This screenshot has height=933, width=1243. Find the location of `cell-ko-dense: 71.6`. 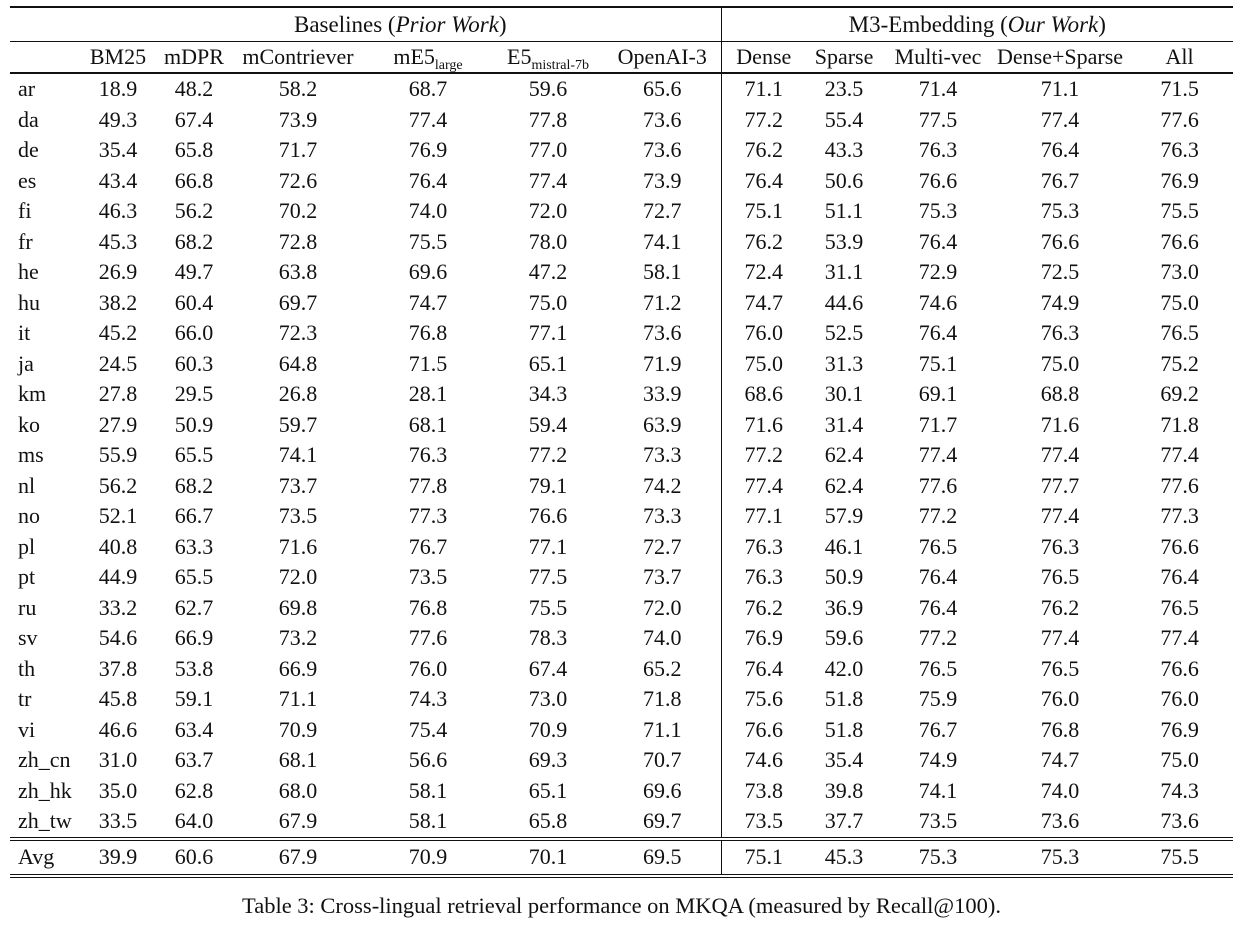

cell-ko-dense: 71.6 is located at coordinates (763, 424).